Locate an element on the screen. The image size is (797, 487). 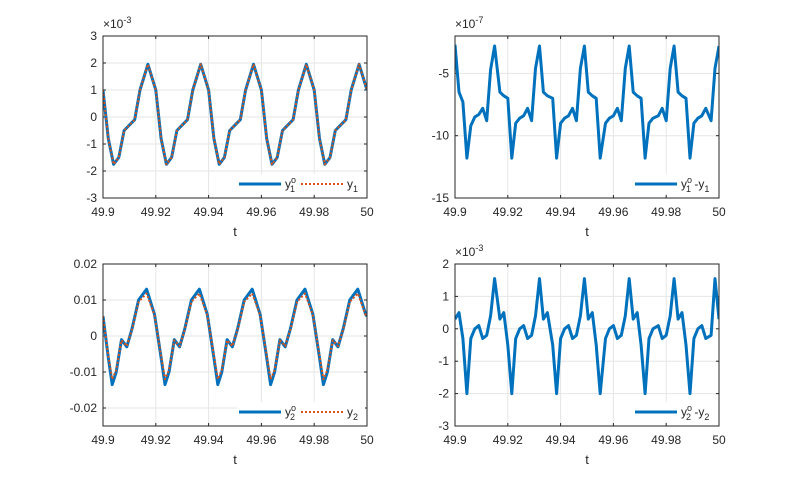
plot-area is located at coordinates (235, 345).